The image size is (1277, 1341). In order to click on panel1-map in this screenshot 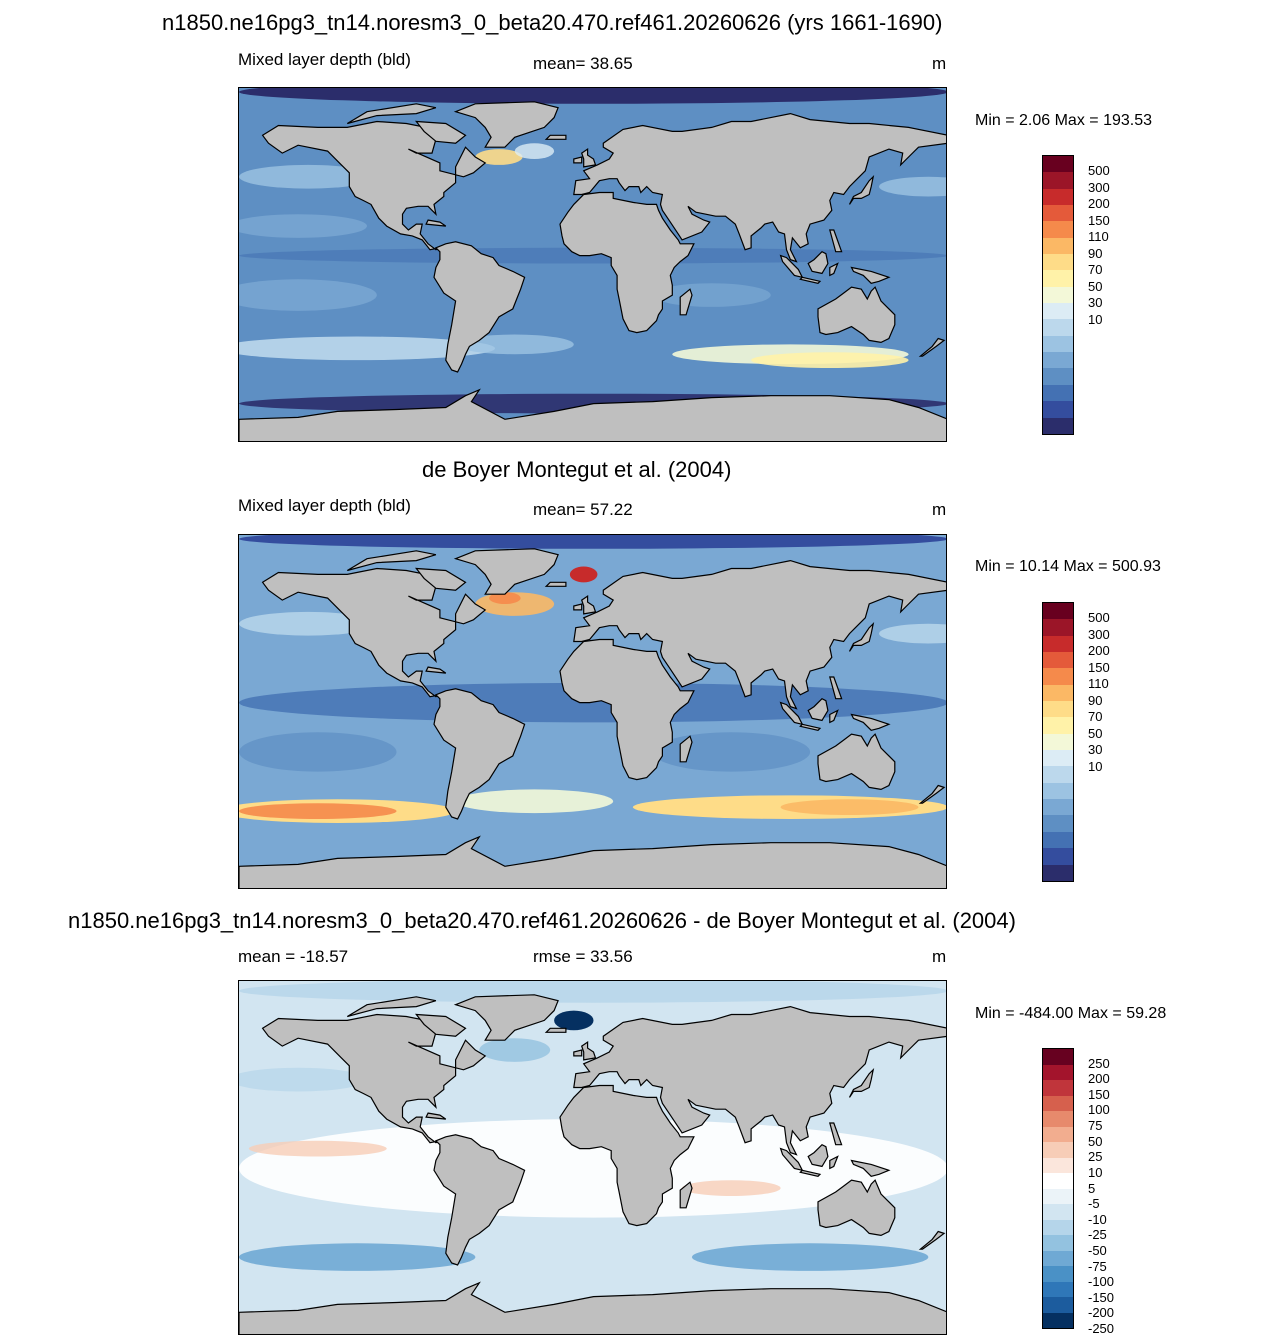, I will do `click(592, 264)`.